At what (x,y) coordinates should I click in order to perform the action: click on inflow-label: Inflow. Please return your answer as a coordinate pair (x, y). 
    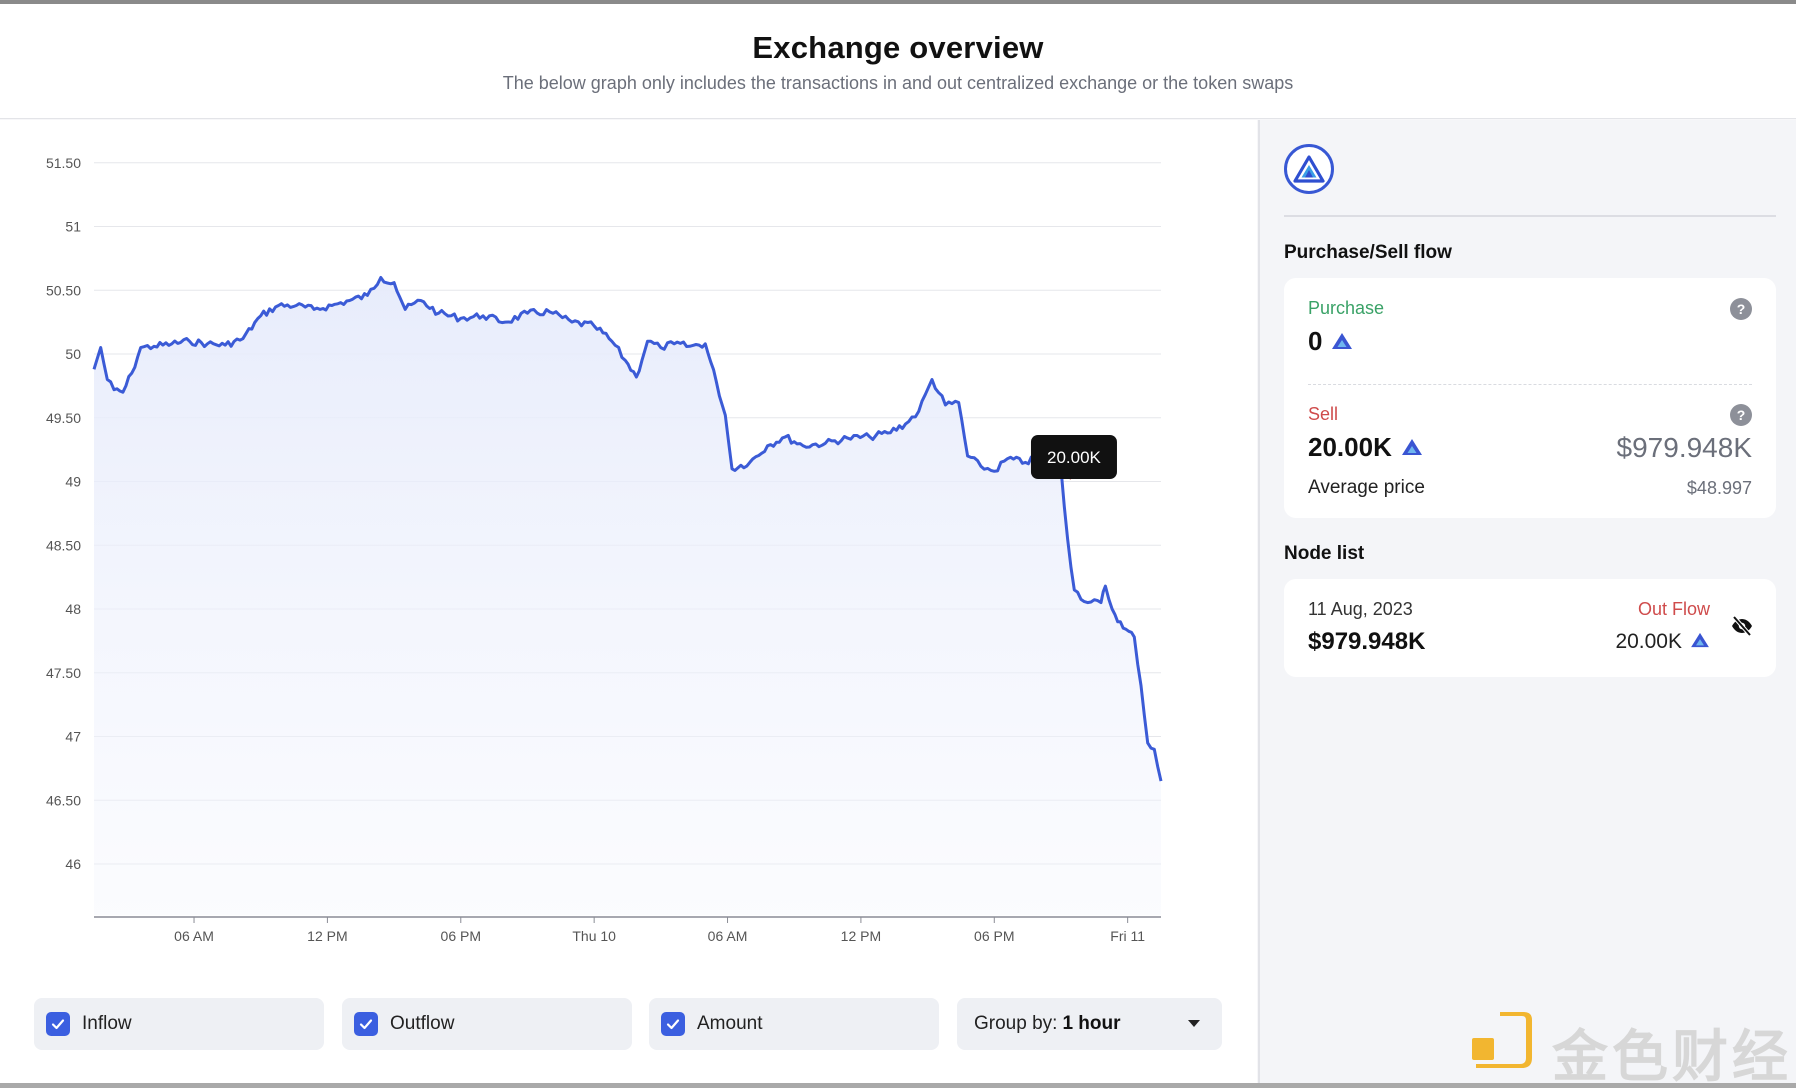
    Looking at the image, I should click on (107, 1023).